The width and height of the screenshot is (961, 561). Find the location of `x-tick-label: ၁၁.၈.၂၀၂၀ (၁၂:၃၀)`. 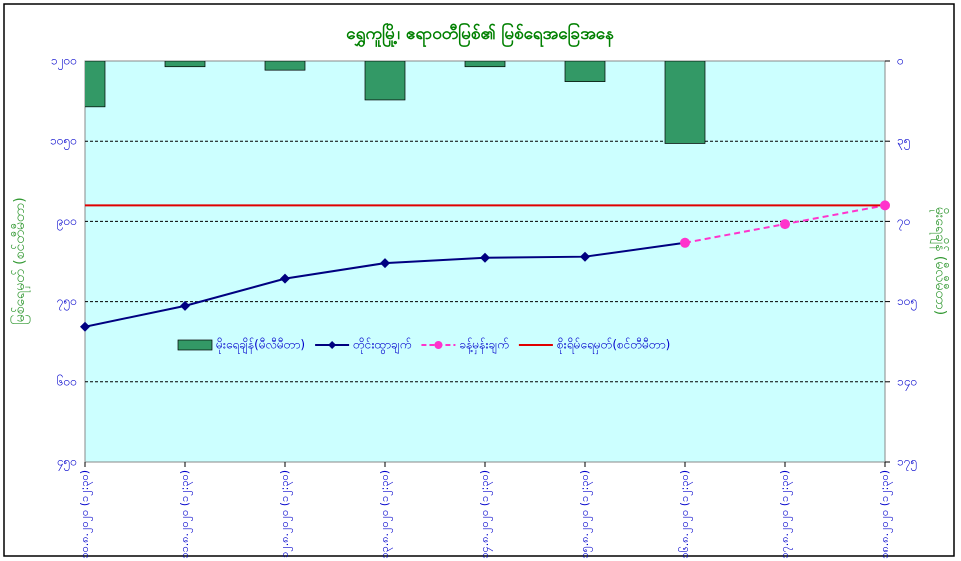

x-tick-label: ၁၁.၈.၂၀၂၀ (၁၂:၃၀) is located at coordinates (185, 514).